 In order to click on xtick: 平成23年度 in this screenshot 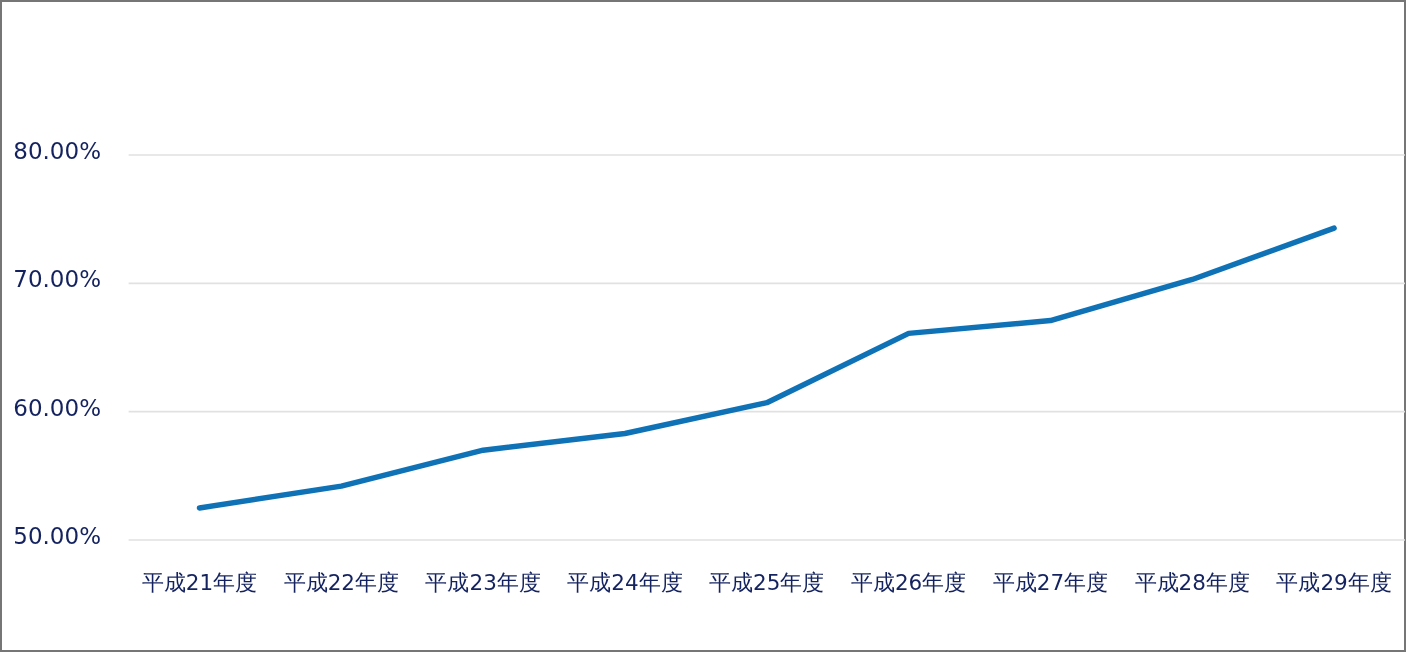, I will do `click(483, 582)`.